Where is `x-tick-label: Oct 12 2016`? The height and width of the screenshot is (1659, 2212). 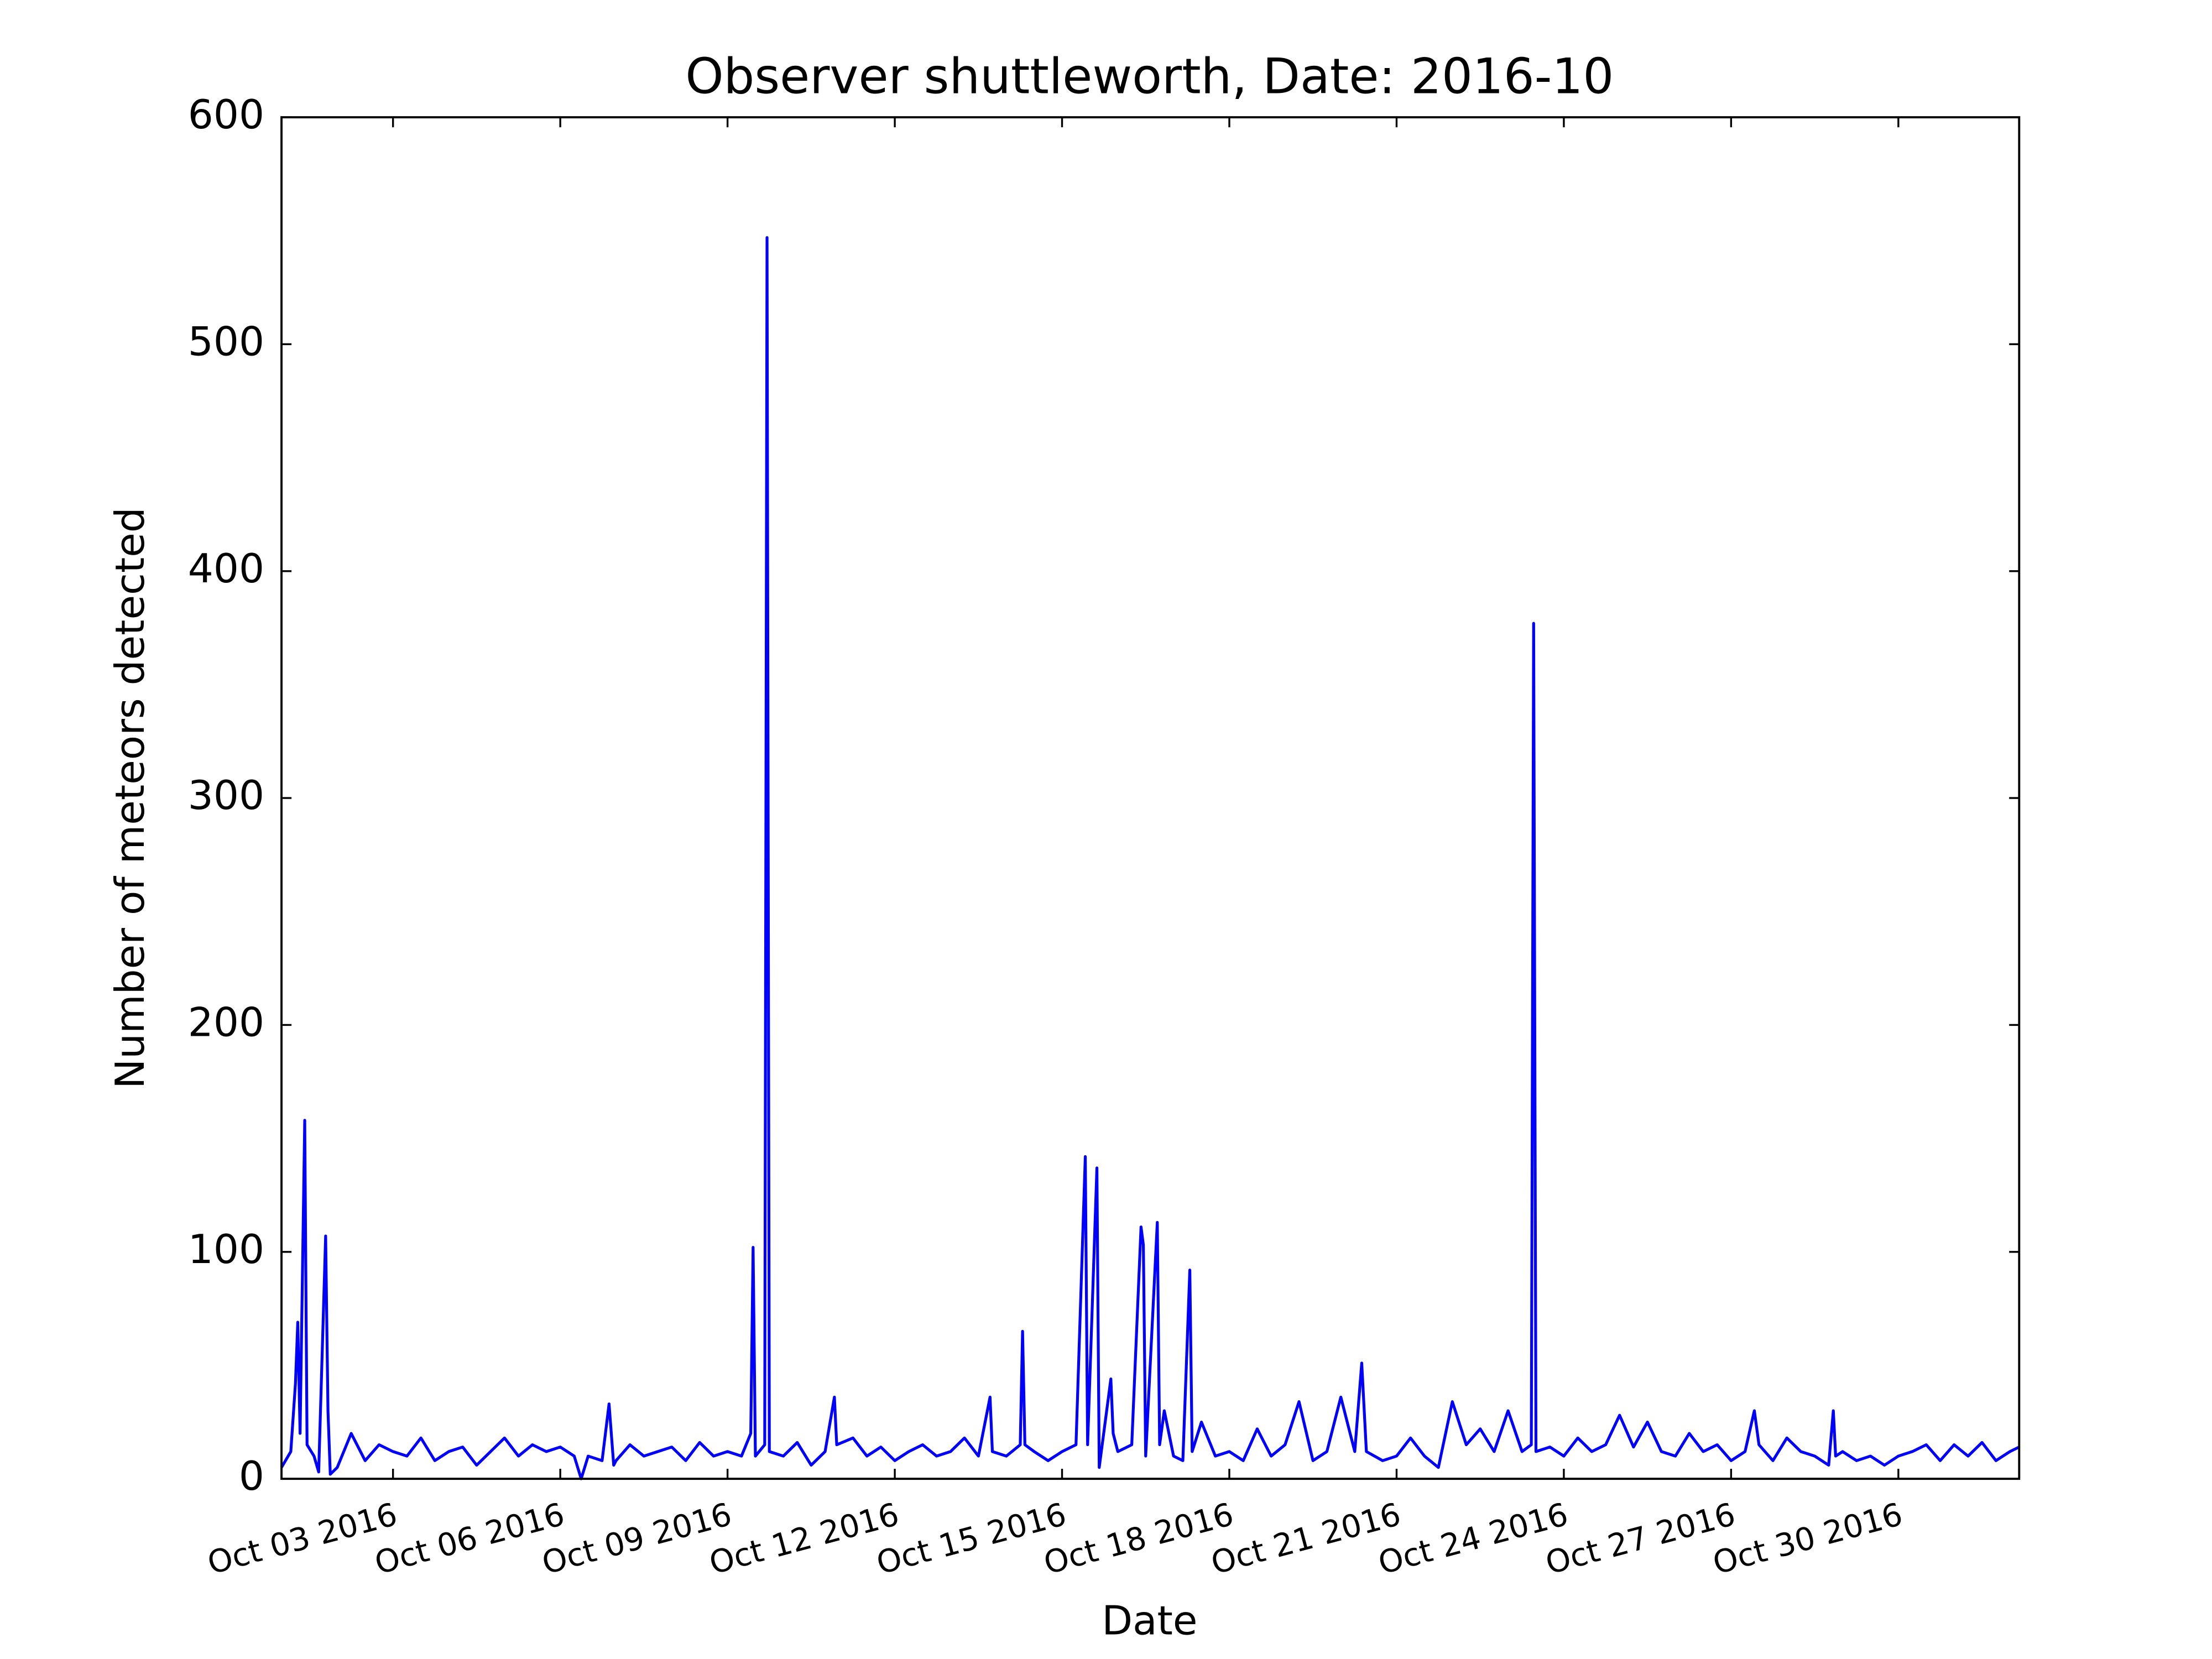 x-tick-label: Oct 12 2016 is located at coordinates (805, 1539).